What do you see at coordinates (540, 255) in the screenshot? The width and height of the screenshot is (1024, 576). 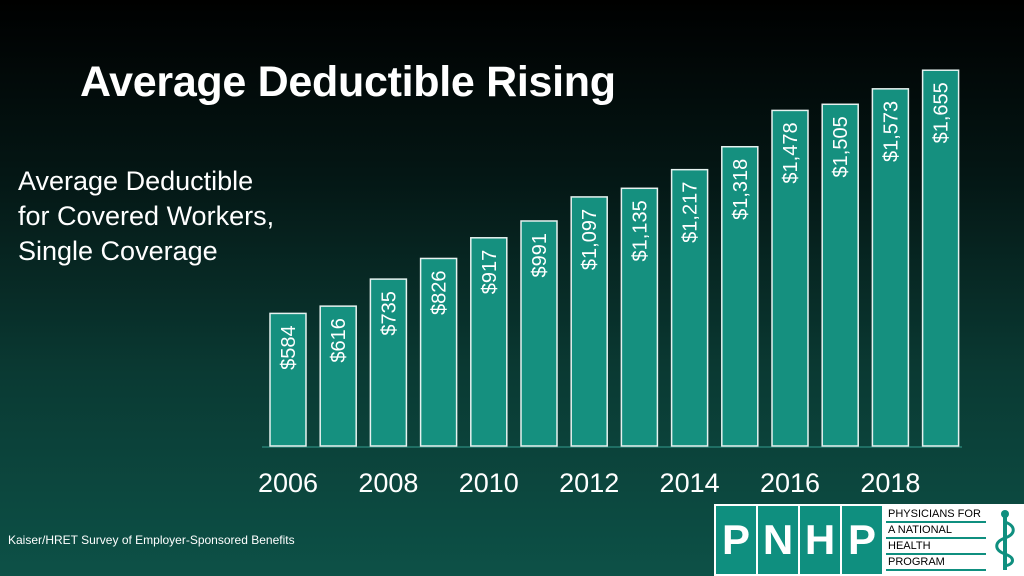 I see `data-label-2011: $991` at bounding box center [540, 255].